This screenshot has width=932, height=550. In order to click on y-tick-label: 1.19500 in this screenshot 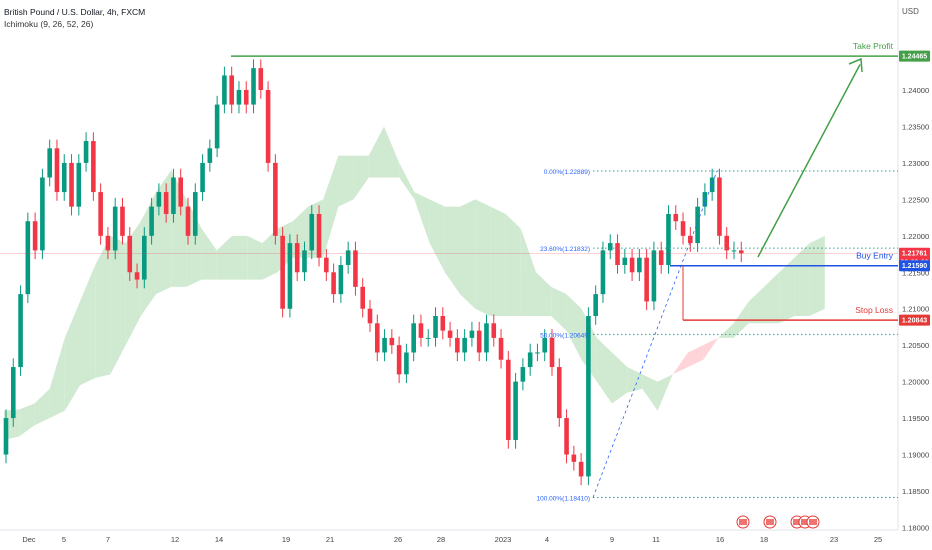, I will do `click(915, 418)`.